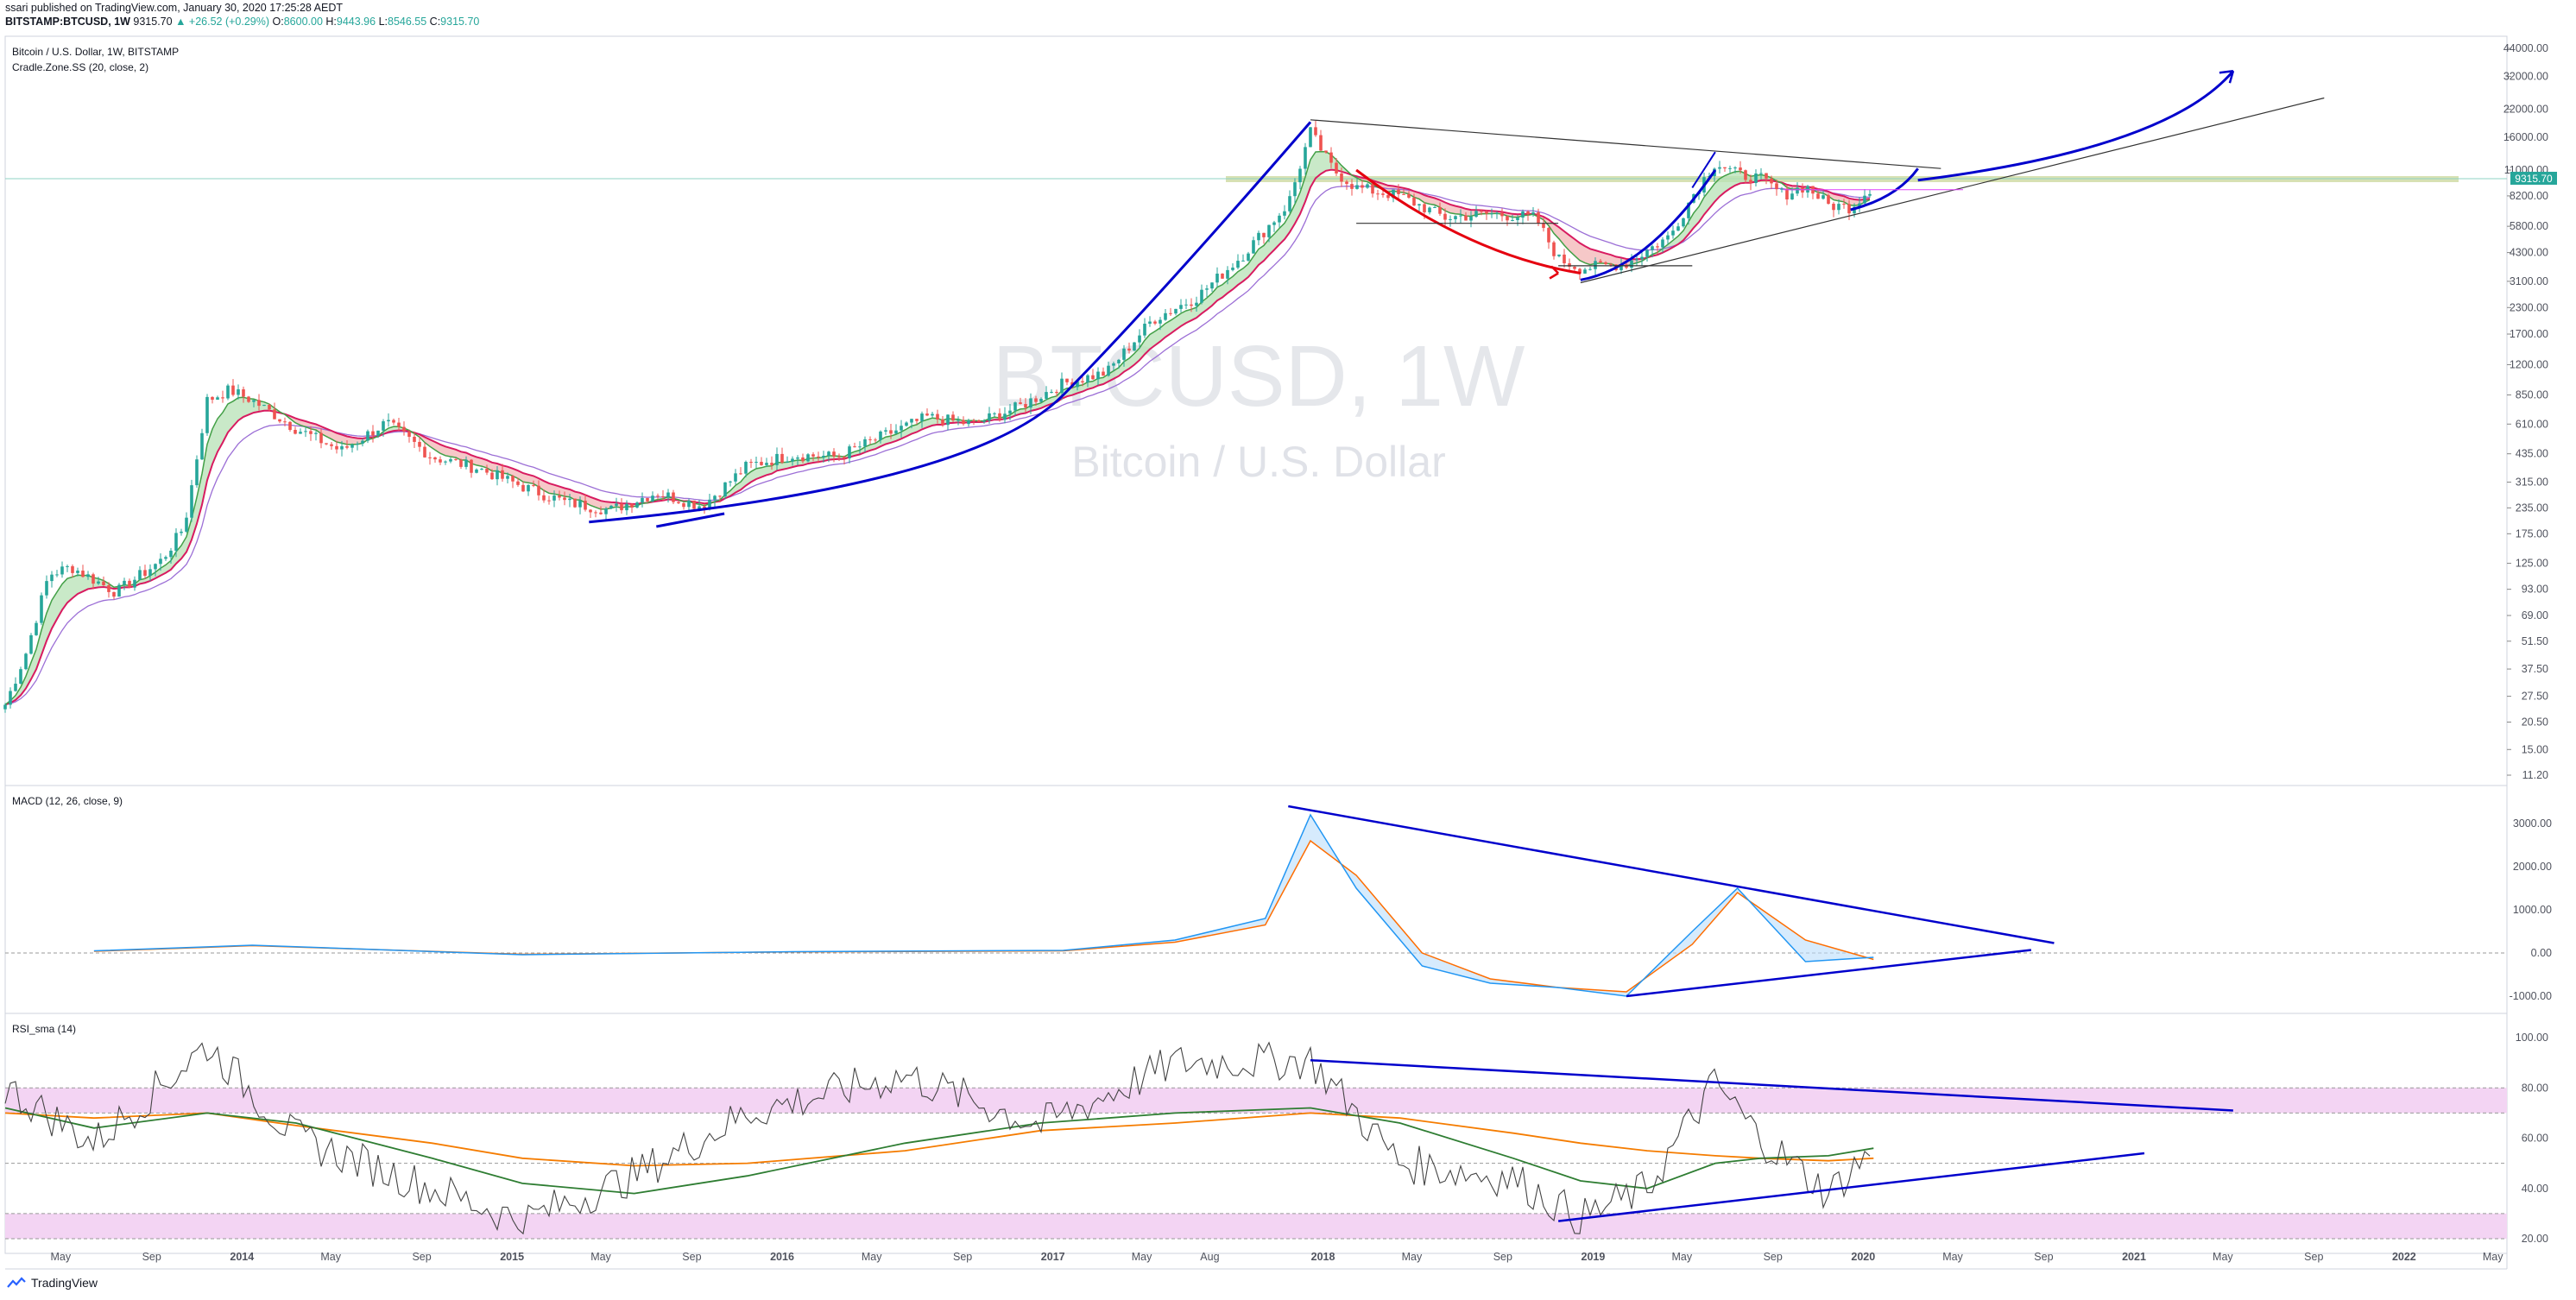 The height and width of the screenshot is (1300, 2576). What do you see at coordinates (2529, 253) in the screenshot?
I see `price-tick-label: 4300.00` at bounding box center [2529, 253].